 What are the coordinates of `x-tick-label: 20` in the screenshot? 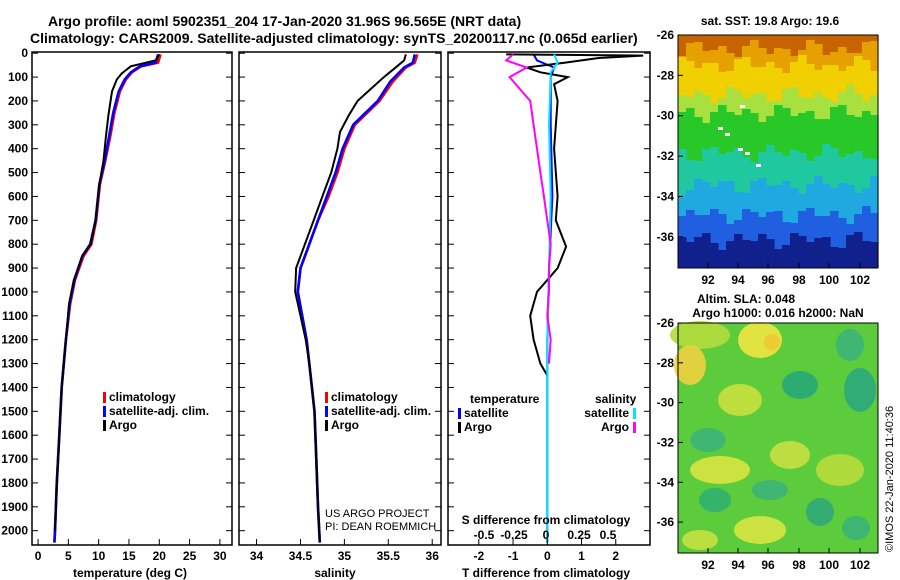 It's located at (160, 556).